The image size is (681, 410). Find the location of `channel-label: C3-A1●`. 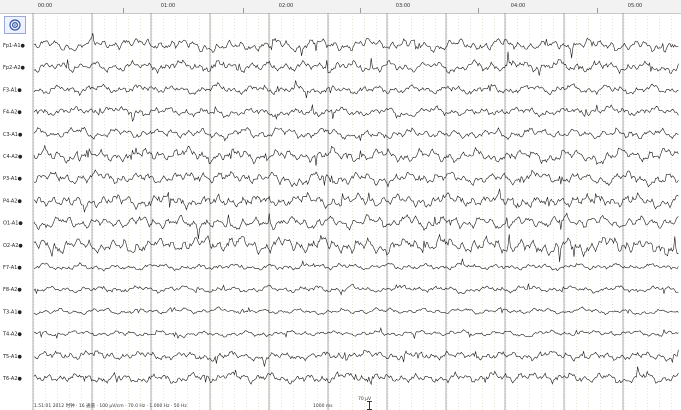

channel-label: C3-A1● is located at coordinates (13, 135).